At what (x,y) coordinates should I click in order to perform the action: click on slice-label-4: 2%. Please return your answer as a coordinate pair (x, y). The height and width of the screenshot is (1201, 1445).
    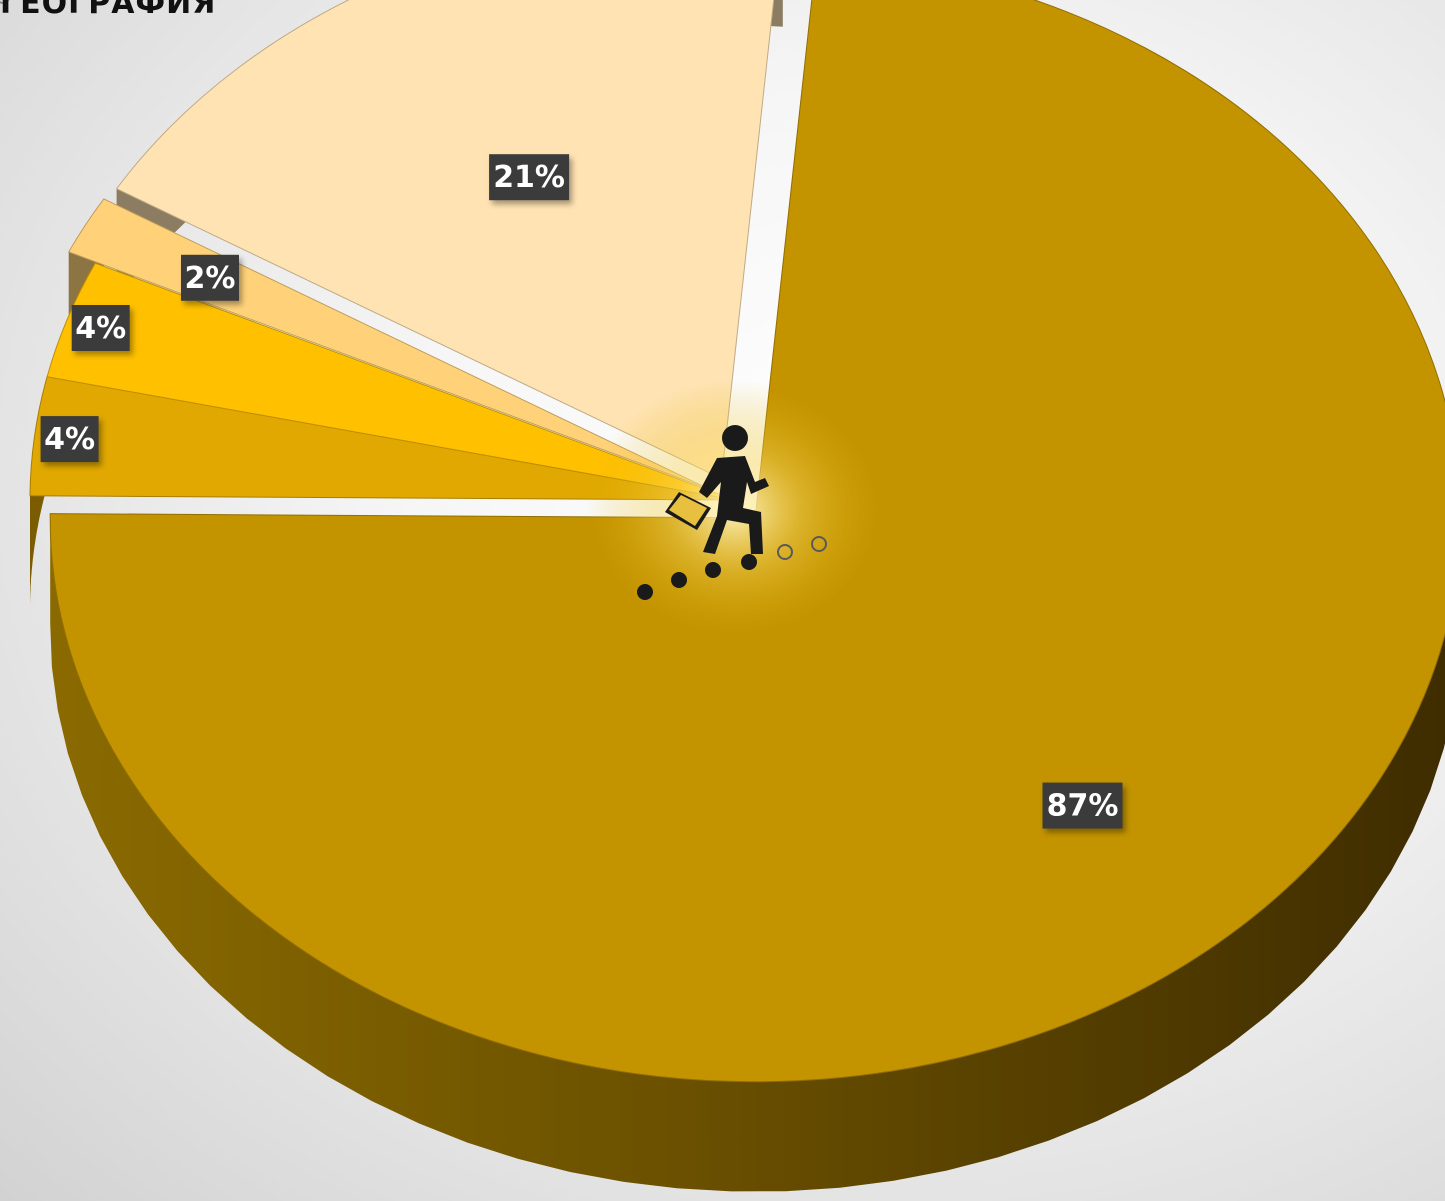
    Looking at the image, I should click on (210, 277).